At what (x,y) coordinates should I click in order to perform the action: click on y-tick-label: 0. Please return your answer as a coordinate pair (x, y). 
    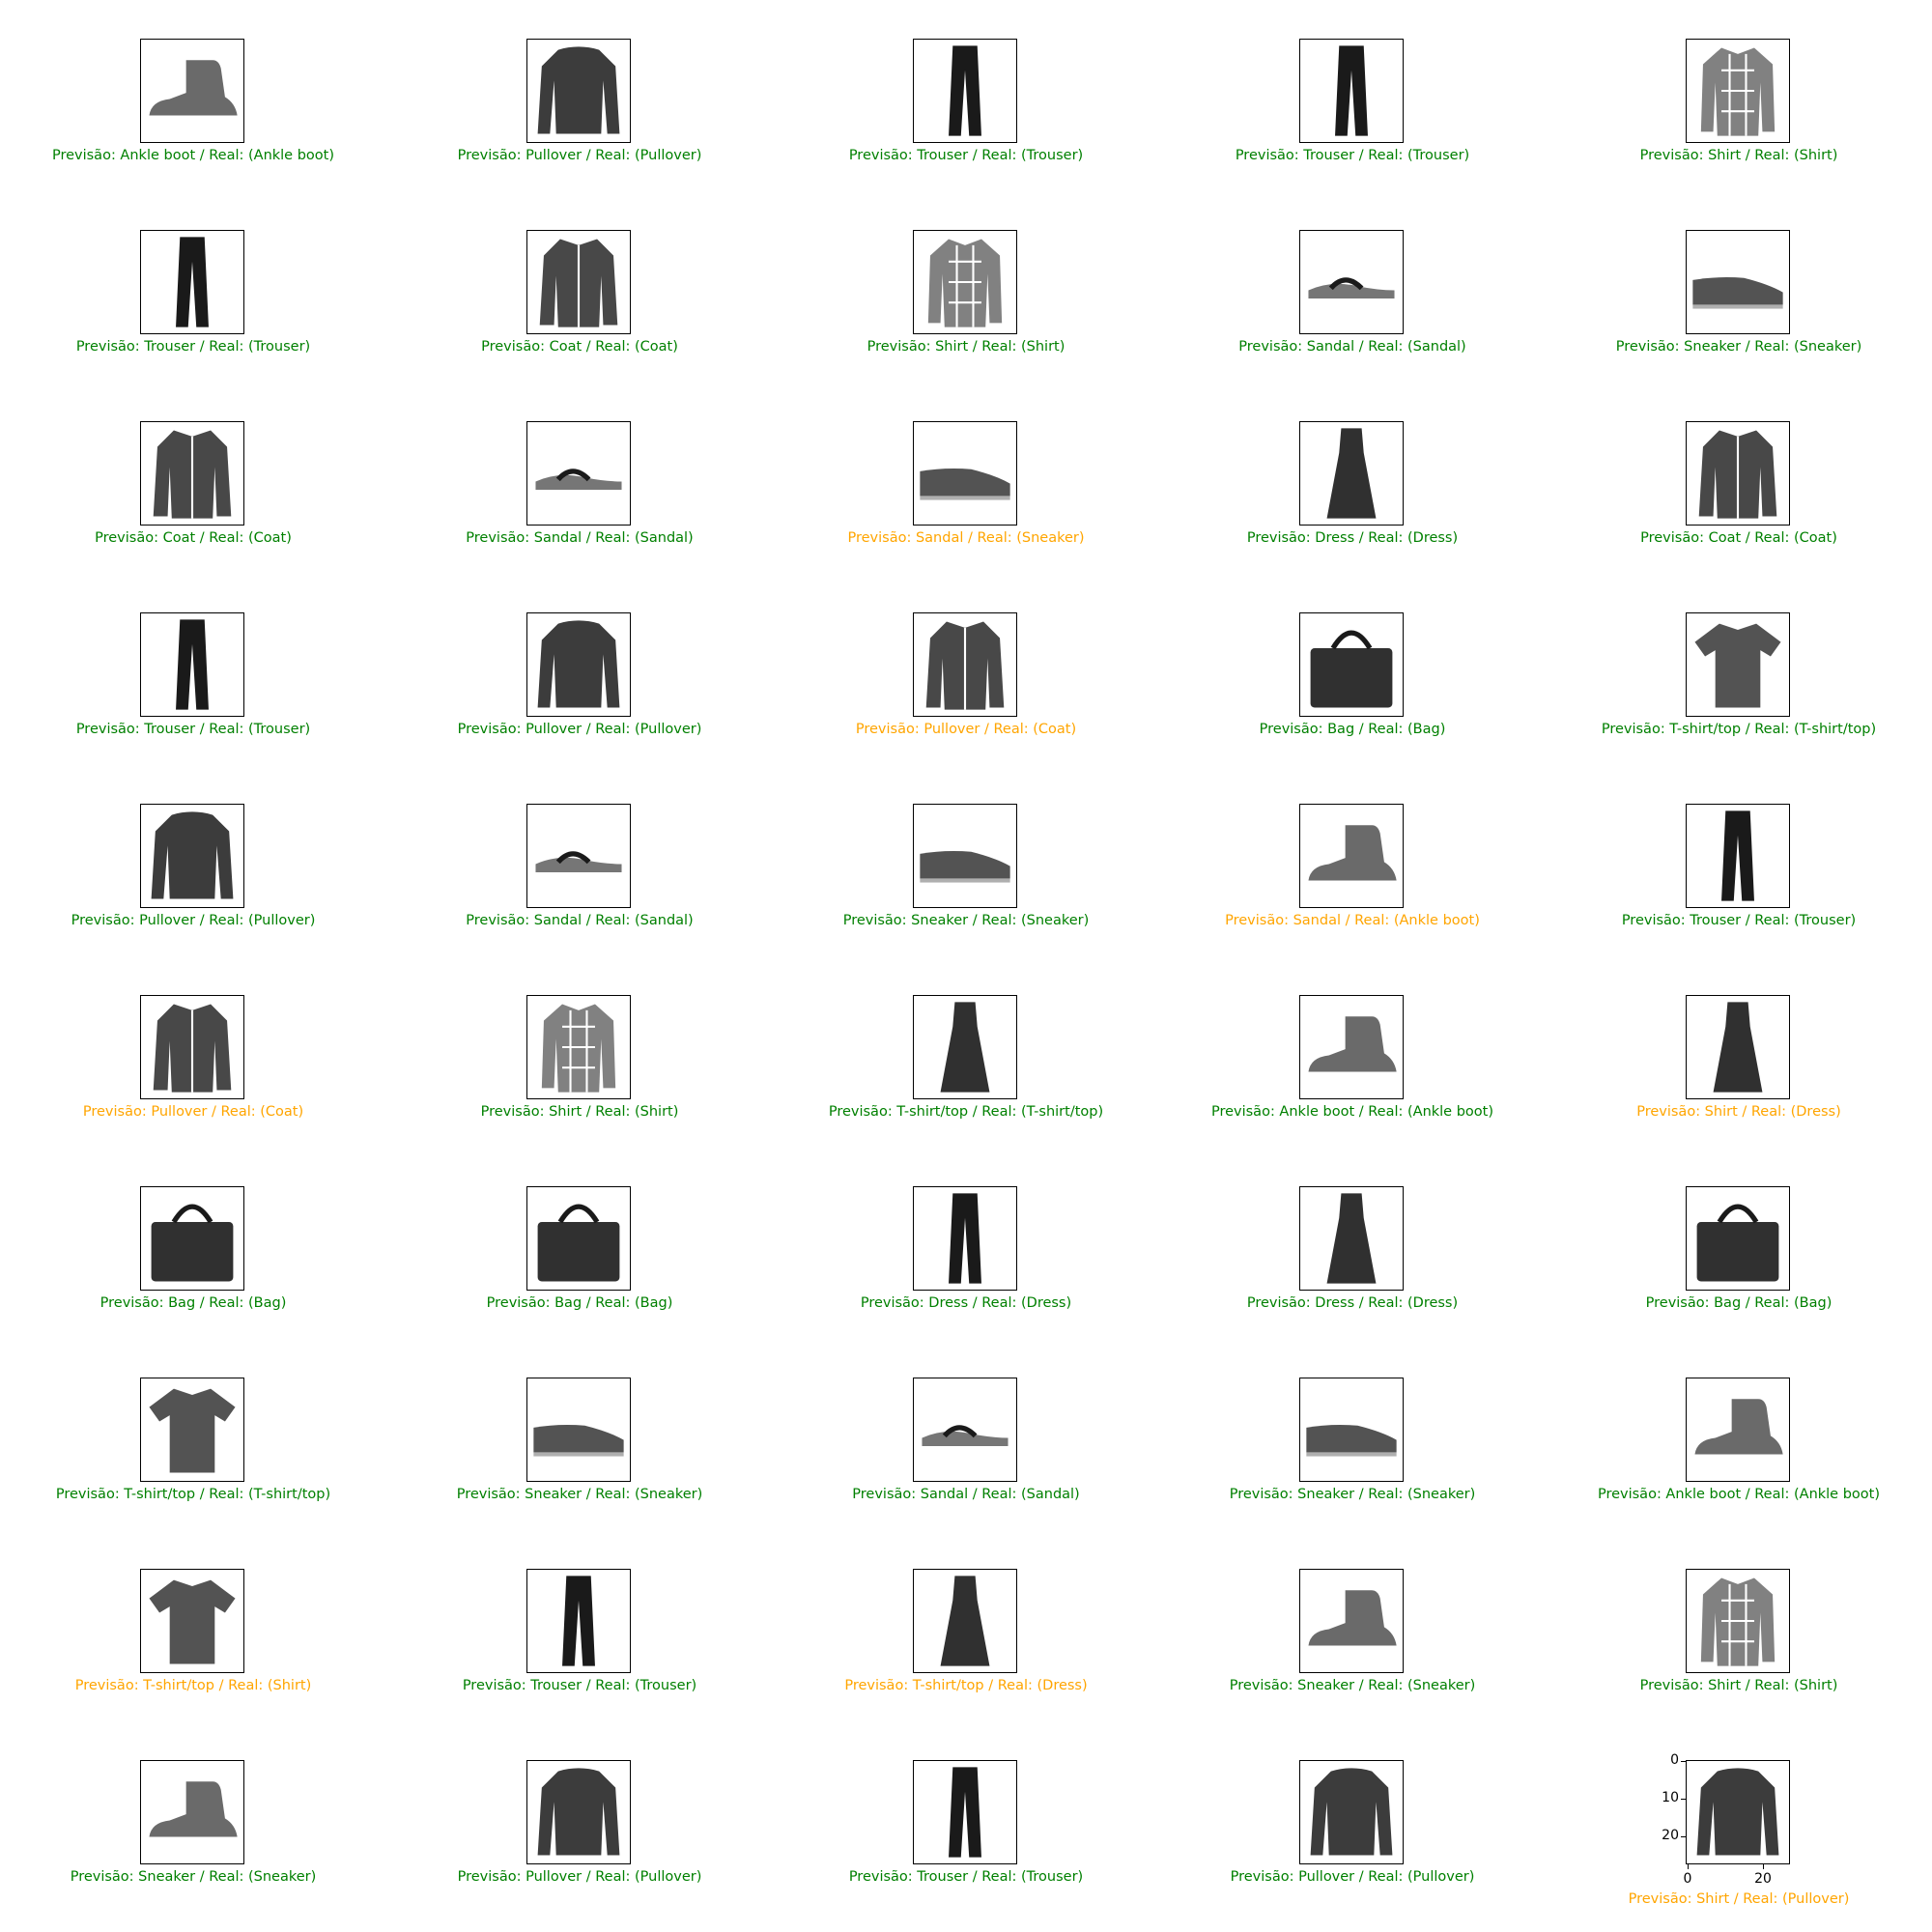
    Looking at the image, I should click on (1674, 1760).